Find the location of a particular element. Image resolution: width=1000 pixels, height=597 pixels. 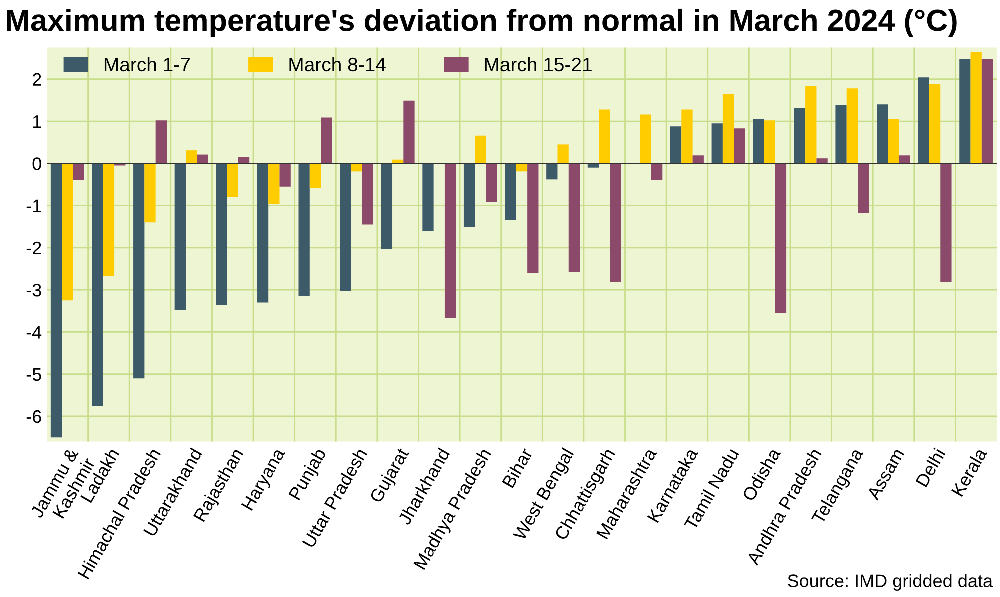

y-tick-label: -4 is located at coordinates (34, 332).